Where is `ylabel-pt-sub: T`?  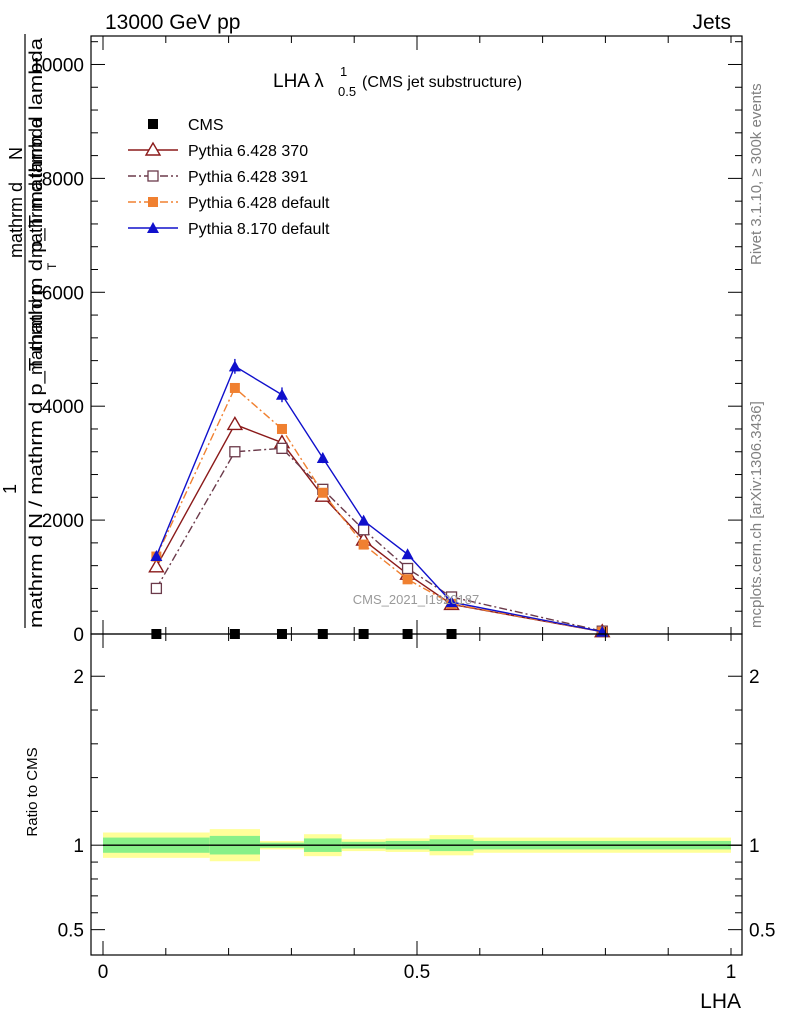
ylabel-pt-sub: T is located at coordinates (52, 266).